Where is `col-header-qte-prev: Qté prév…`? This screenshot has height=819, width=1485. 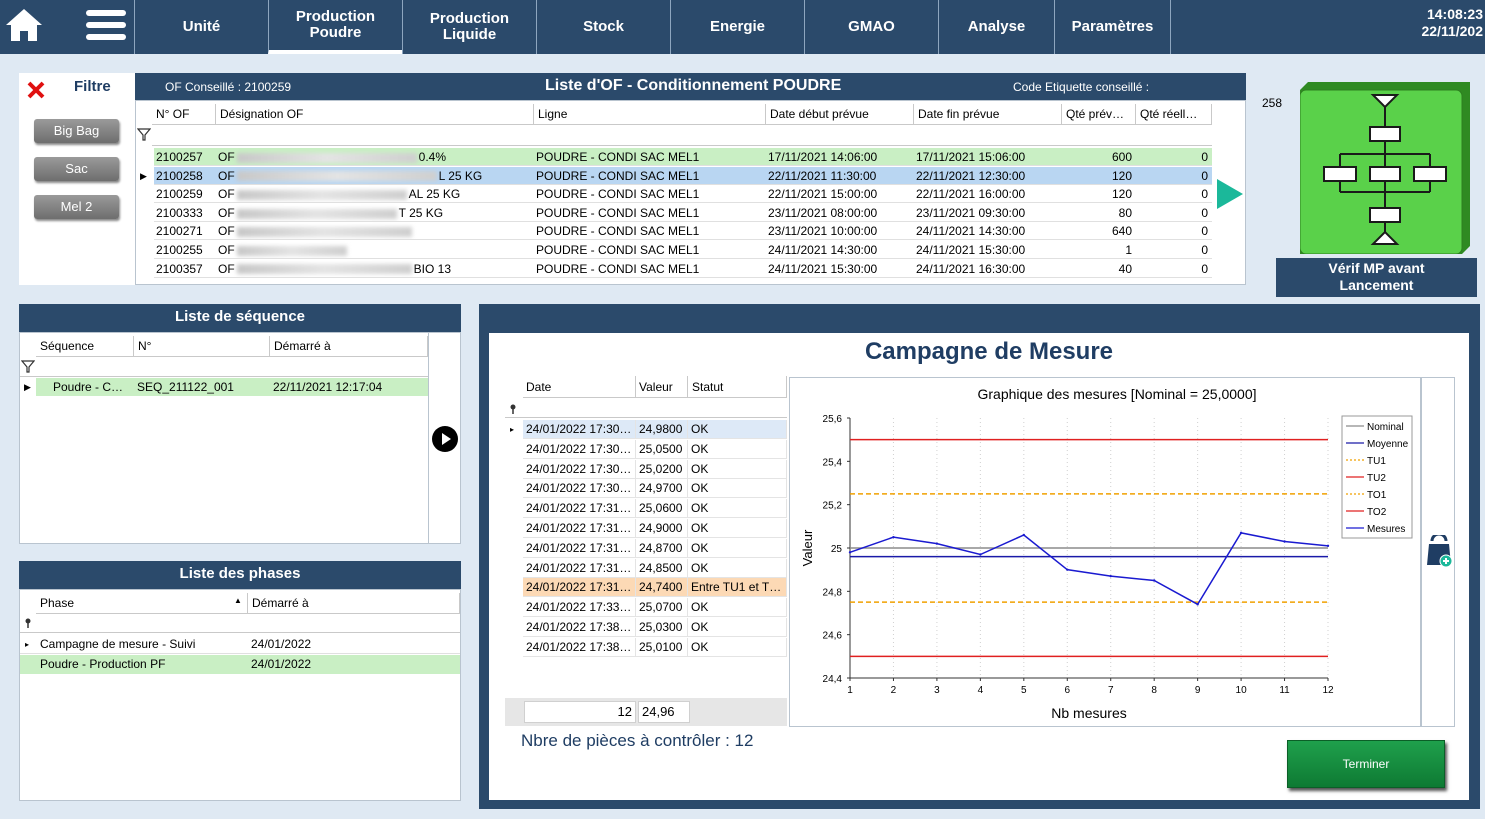 col-header-qte-prev: Qté prév… is located at coordinates (1099, 114).